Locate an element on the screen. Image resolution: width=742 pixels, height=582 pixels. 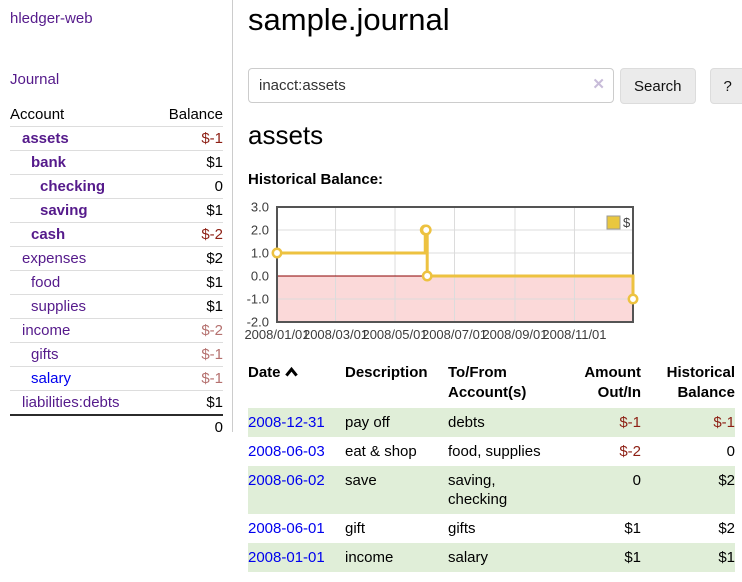
accounts-header-row: Account Balance is located at coordinates (116, 115).